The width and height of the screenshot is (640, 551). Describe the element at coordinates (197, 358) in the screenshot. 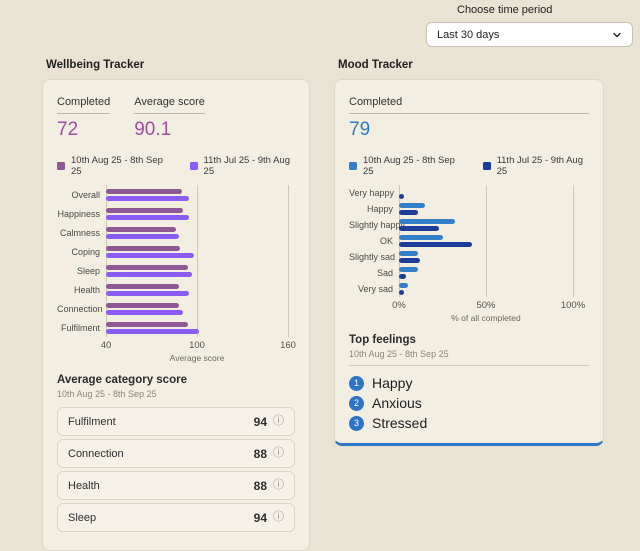

I see `x-axis-title: Average score` at that location.